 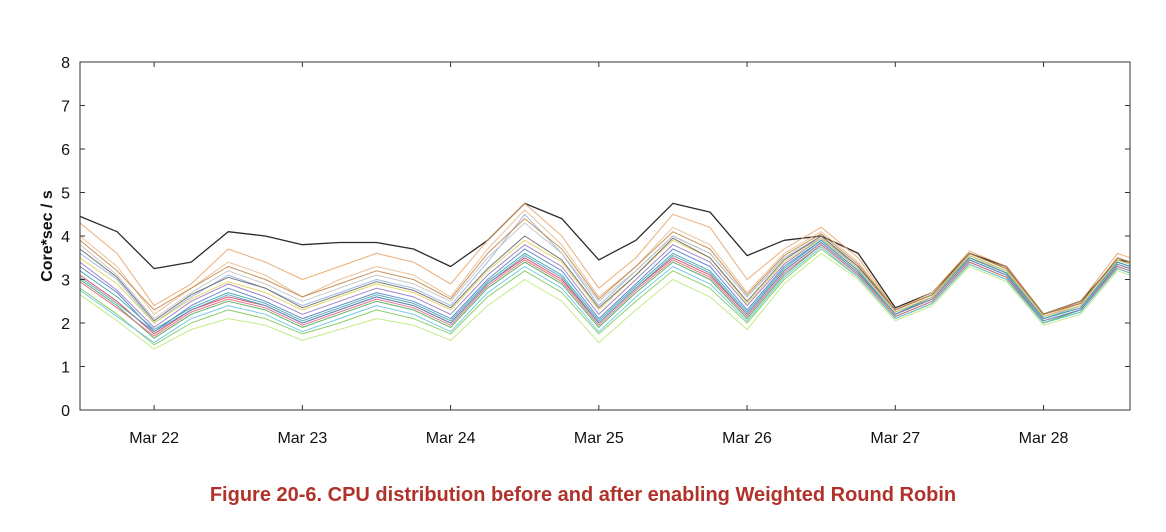 What do you see at coordinates (65, 107) in the screenshot?
I see `y-tick-label: 7` at bounding box center [65, 107].